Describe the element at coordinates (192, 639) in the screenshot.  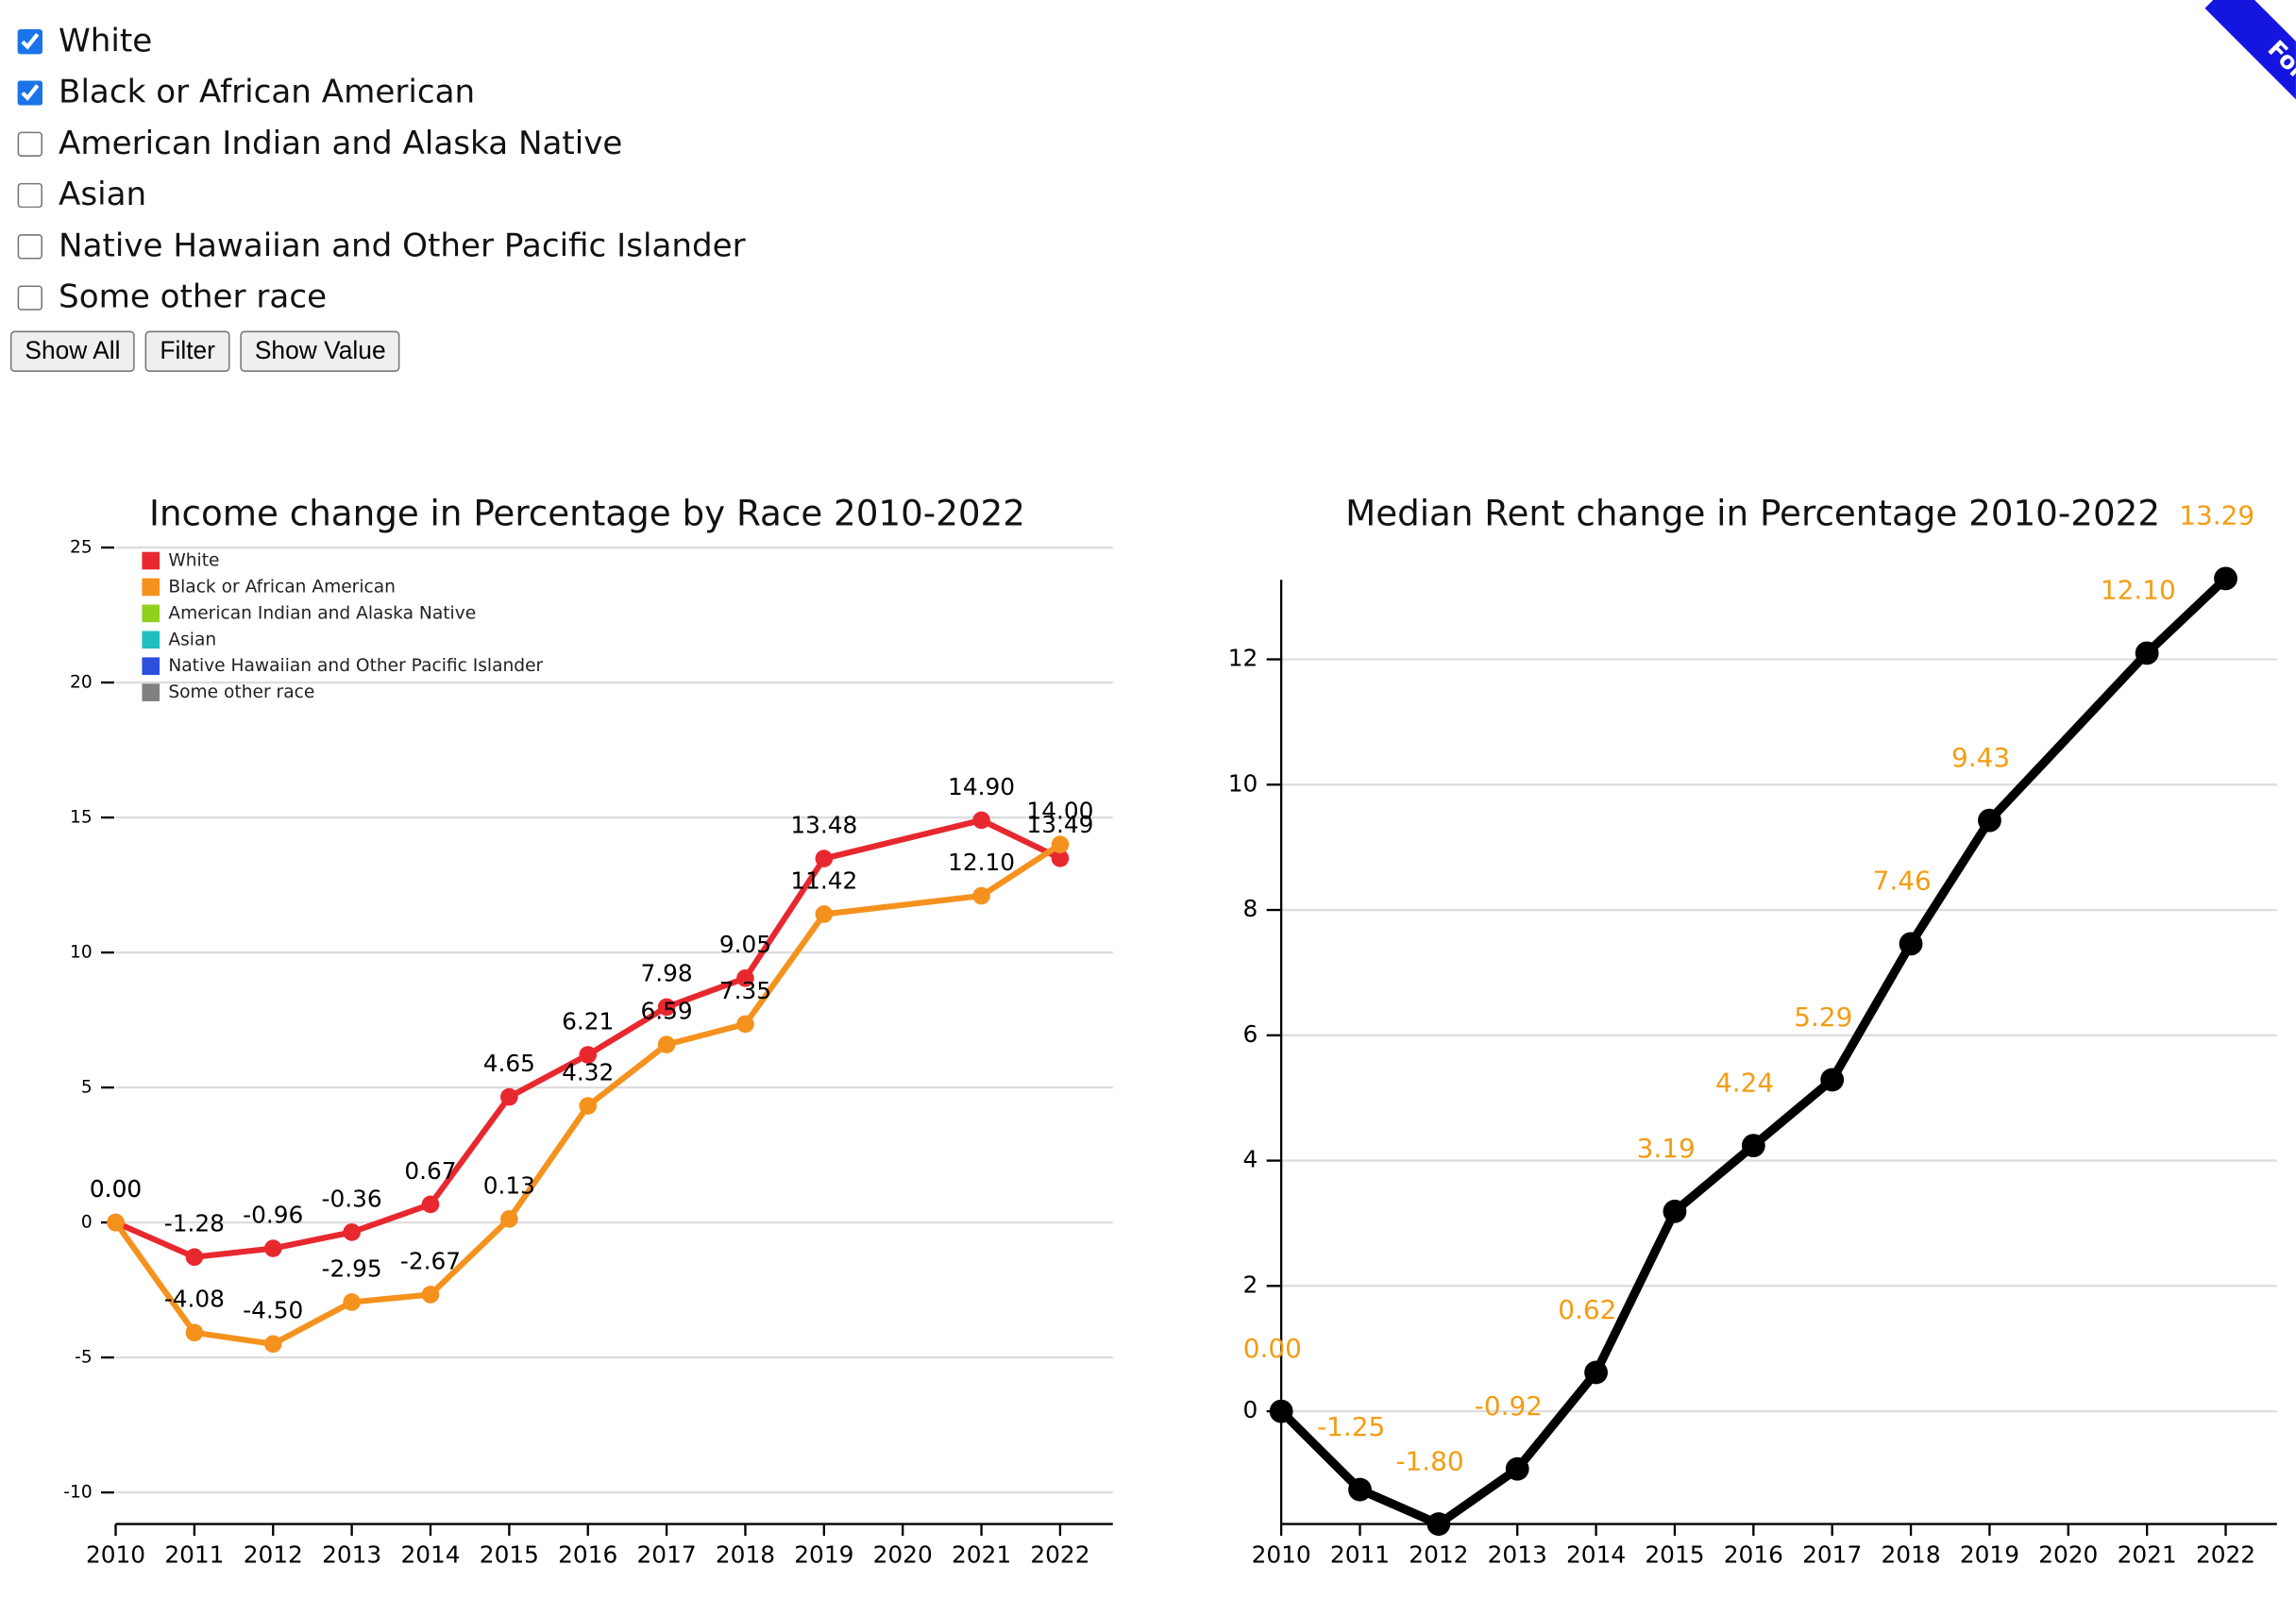
I see `legend-label: Asian` at that location.